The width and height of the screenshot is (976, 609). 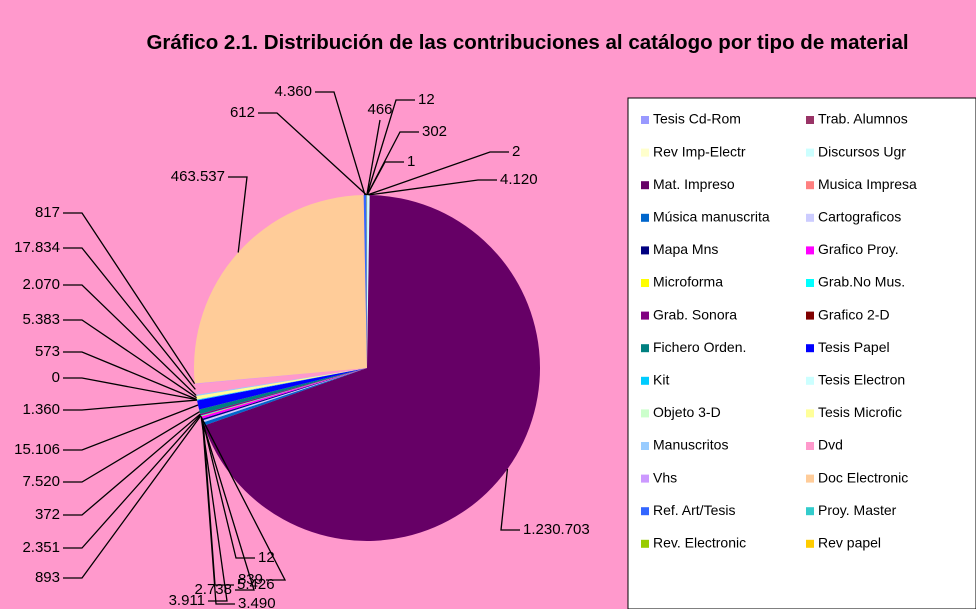 I want to click on data-label: 463.537, so click(x=198, y=176).